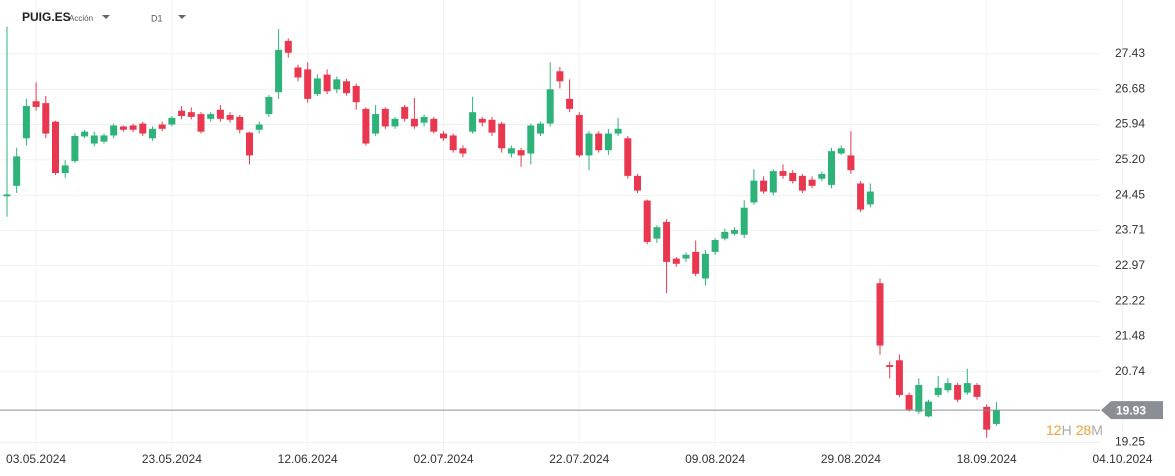  What do you see at coordinates (157, 18) in the screenshot?
I see `timeframe: D1` at bounding box center [157, 18].